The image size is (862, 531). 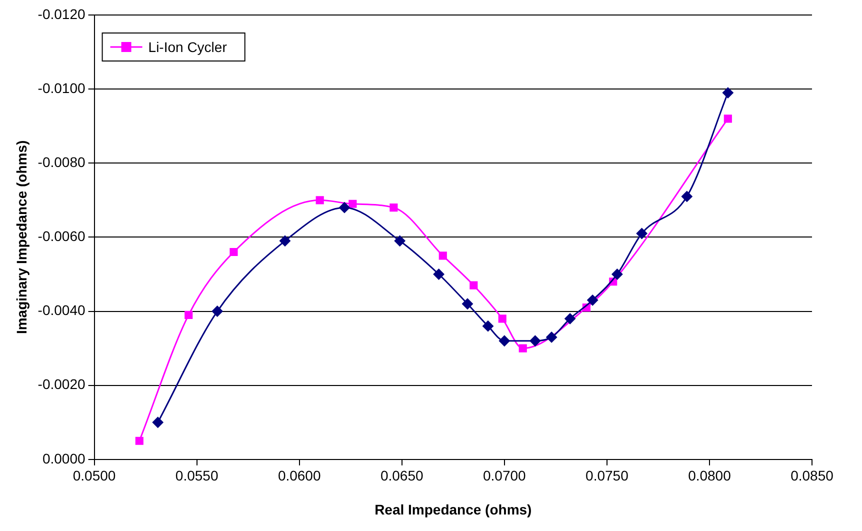 I want to click on x-tick-label: 0.0700, so click(x=504, y=476).